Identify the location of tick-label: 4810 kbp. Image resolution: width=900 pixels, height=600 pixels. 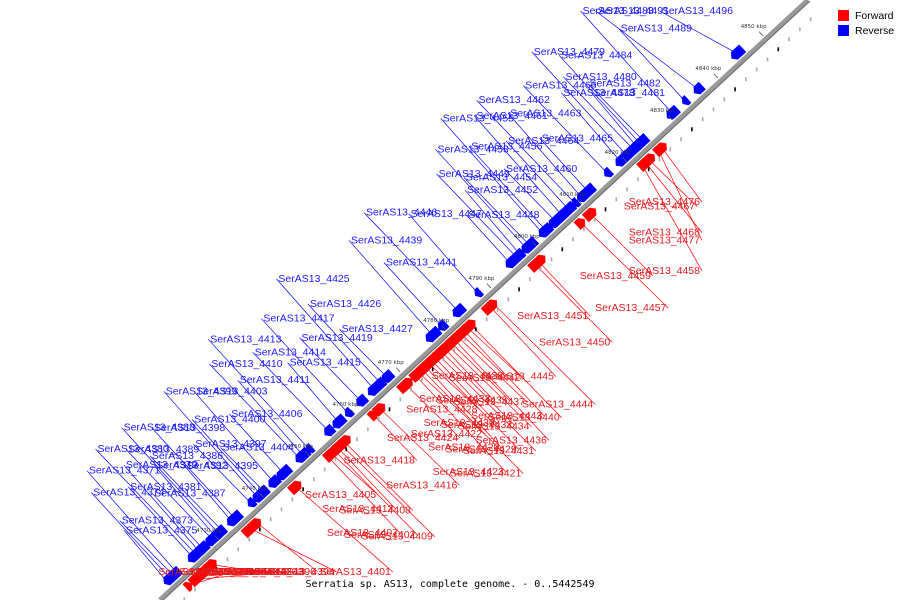
(572, 195).